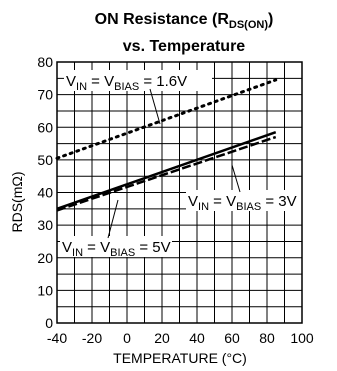 This screenshot has height=371, width=337. What do you see at coordinates (267, 338) in the screenshot?
I see `x-tick-label: 80` at bounding box center [267, 338].